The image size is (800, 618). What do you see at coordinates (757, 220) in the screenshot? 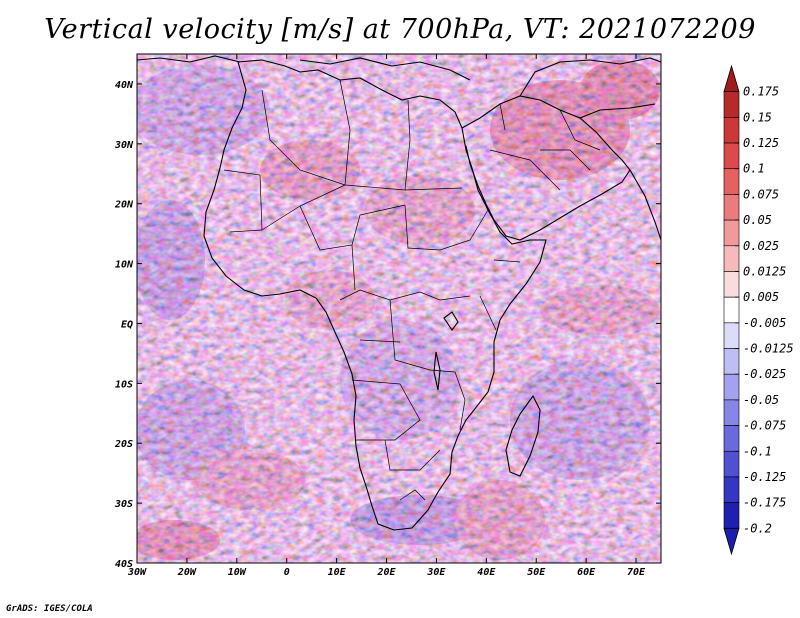
I see `colorbar-label: 0.05` at bounding box center [757, 220].